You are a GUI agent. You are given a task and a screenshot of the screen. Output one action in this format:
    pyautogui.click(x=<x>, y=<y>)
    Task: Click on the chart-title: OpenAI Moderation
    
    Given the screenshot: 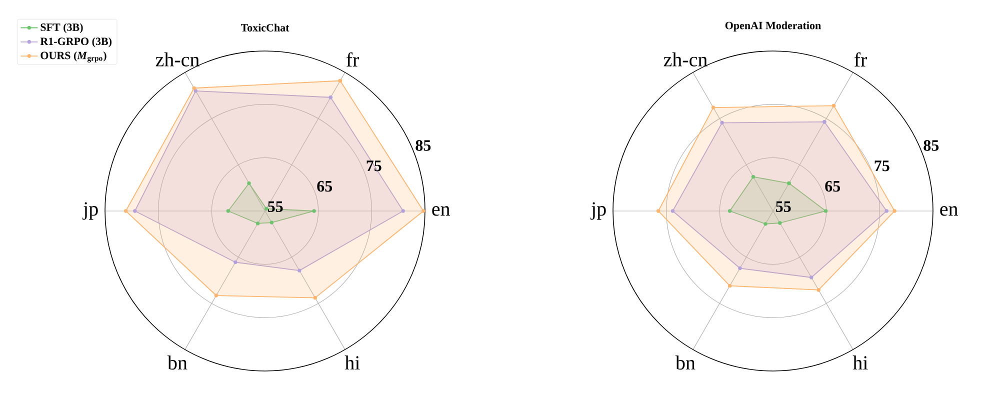 What is the action you would take?
    pyautogui.click(x=773, y=26)
    